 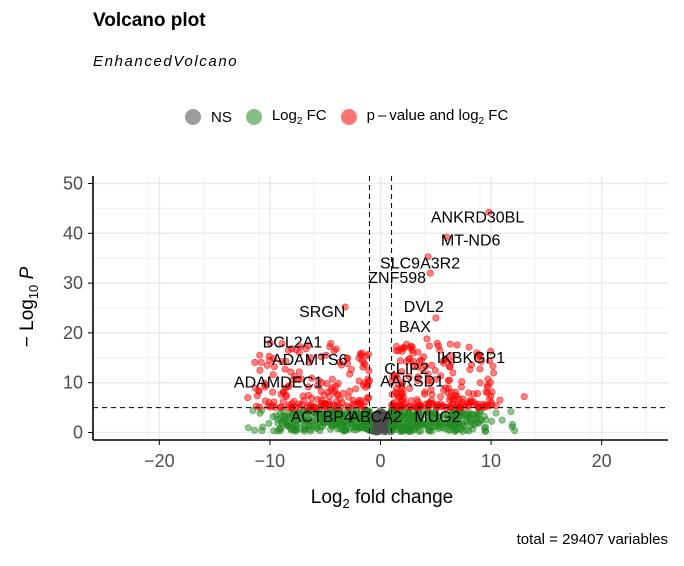 I want to click on y-tick-label: 40, so click(x=73, y=233).